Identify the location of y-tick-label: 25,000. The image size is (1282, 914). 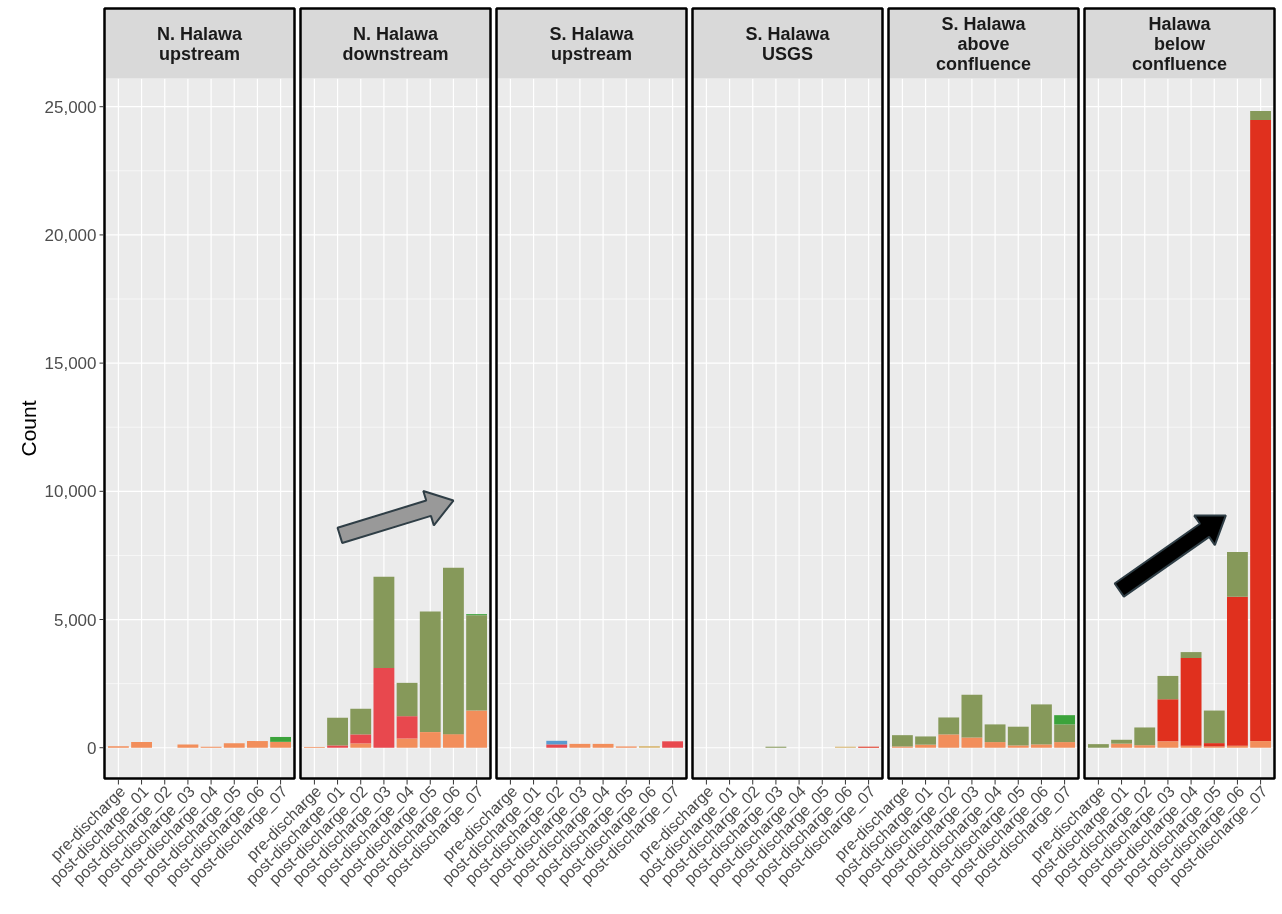
(70, 107).